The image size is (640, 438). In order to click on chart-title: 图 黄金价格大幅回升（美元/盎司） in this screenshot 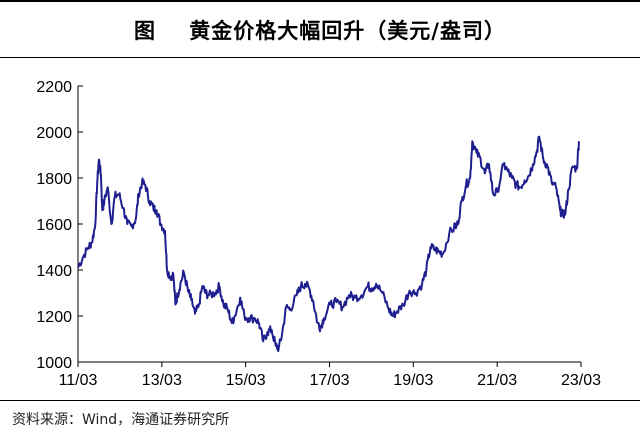, I will do `click(320, 30)`.